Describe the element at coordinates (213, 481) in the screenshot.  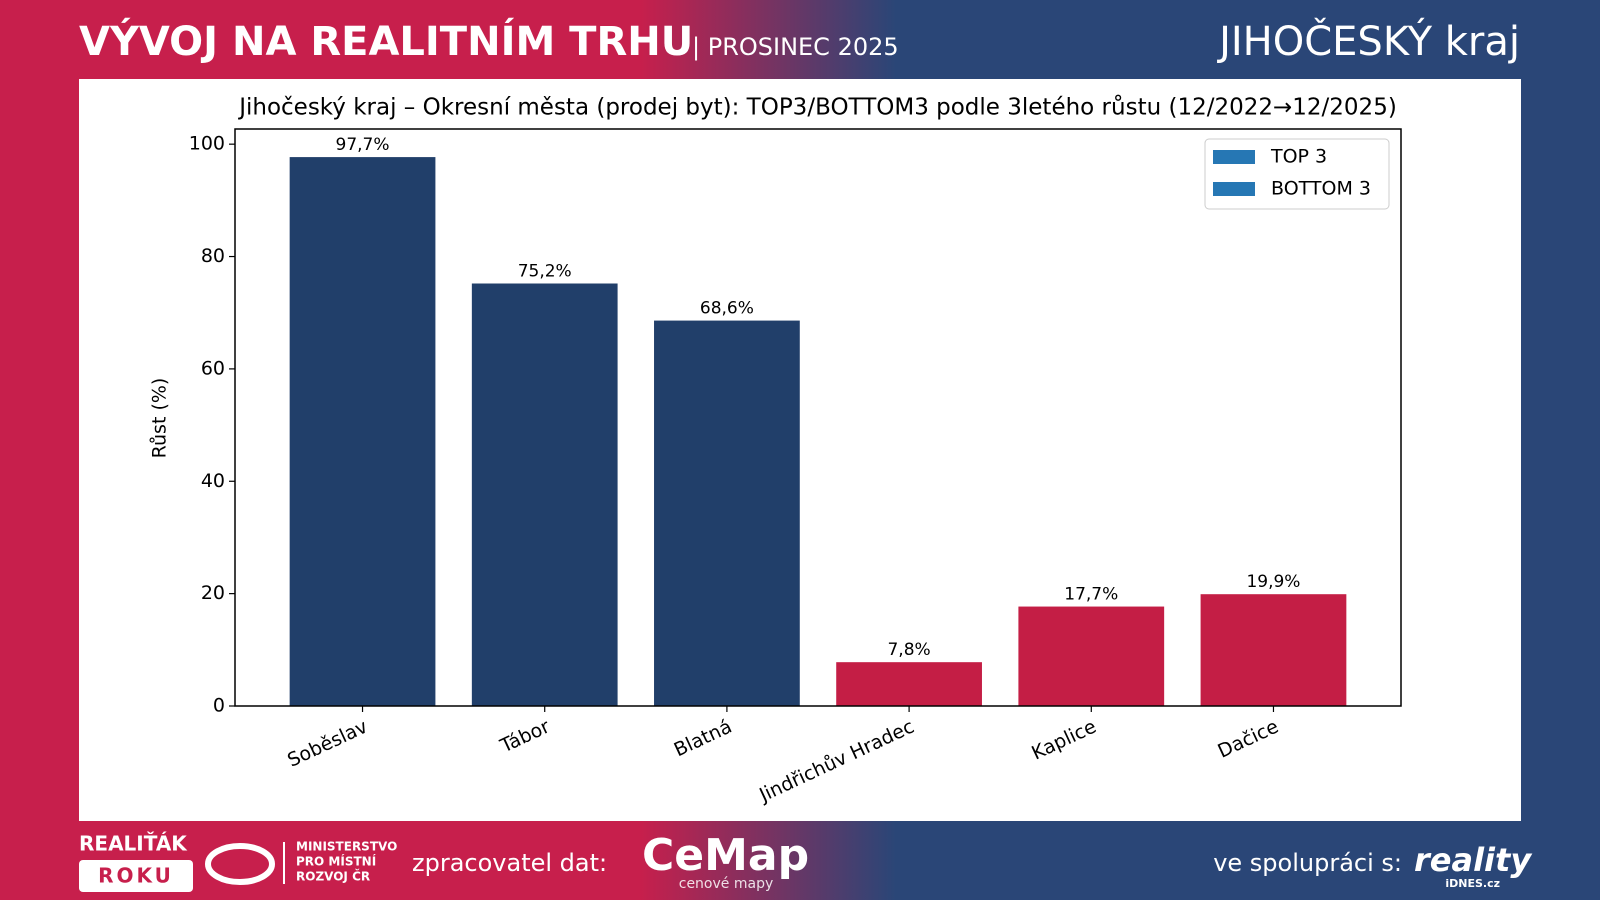
I see `y-tick-label: 40` at that location.